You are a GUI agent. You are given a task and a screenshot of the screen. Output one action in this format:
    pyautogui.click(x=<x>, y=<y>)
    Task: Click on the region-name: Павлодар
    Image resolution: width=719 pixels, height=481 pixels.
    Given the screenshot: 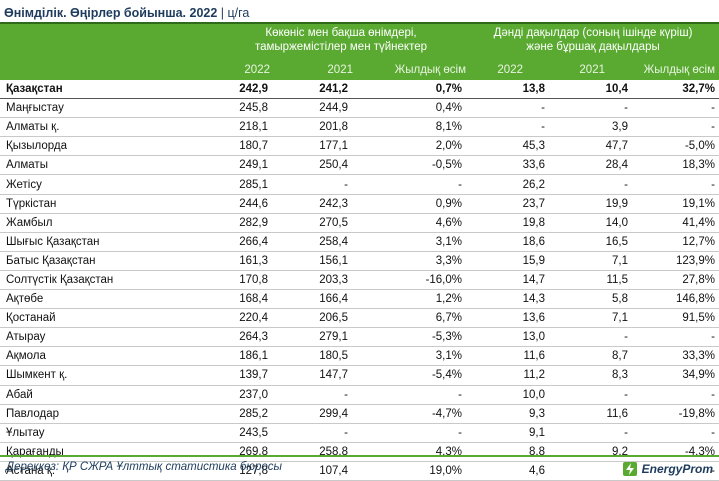 What is the action you would take?
    pyautogui.click(x=96, y=414)
    